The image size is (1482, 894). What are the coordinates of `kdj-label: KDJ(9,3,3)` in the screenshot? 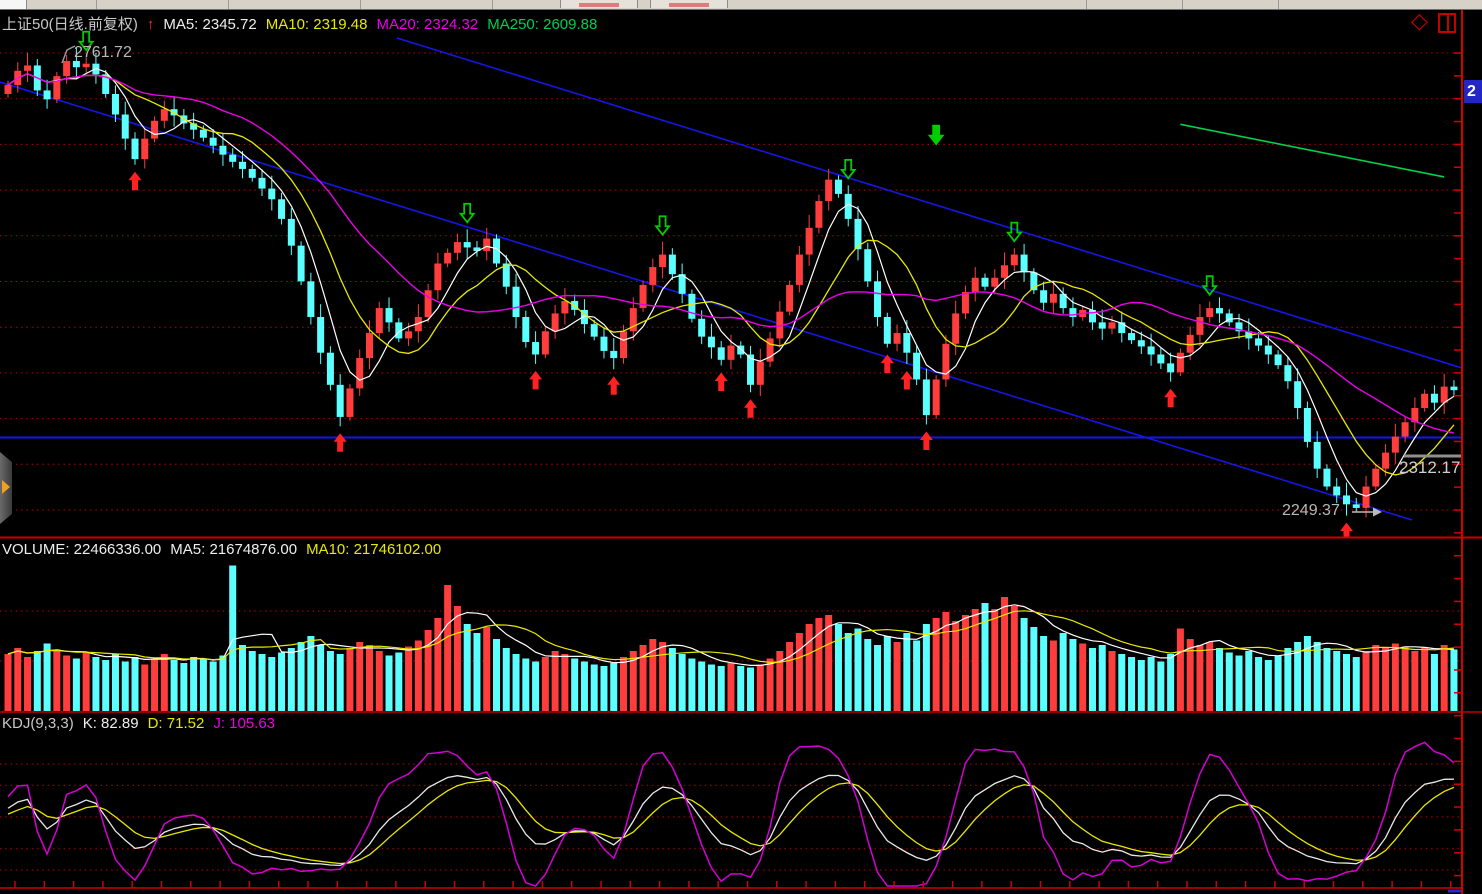 It's located at (38, 723).